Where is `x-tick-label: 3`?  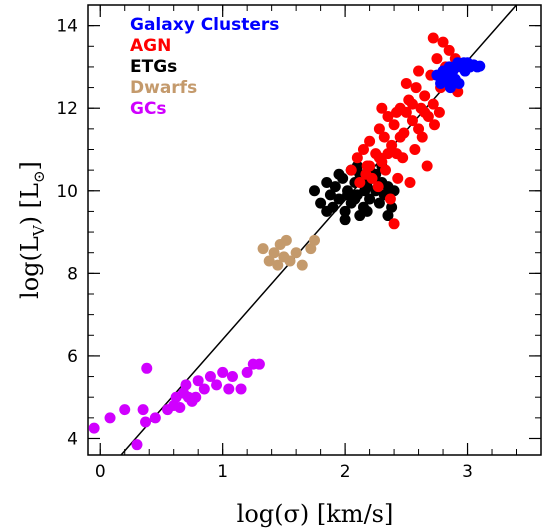
x-tick-label: 3 is located at coordinates (467, 472).